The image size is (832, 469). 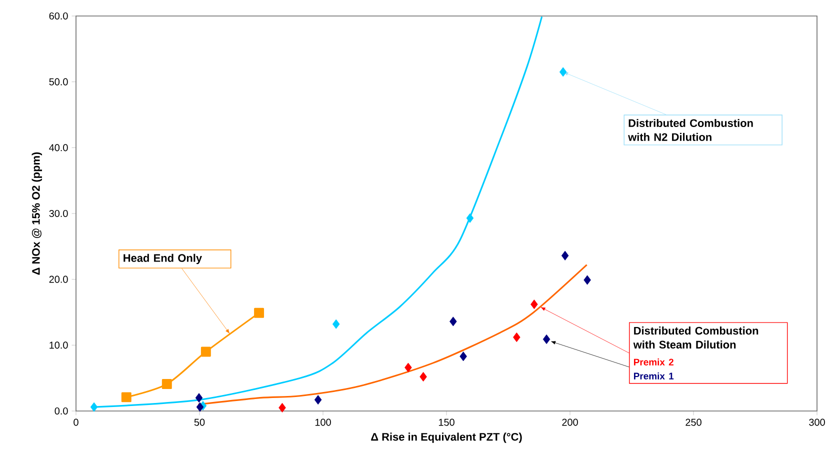 What do you see at coordinates (58, 148) in the screenshot?
I see `y-tick-label: 40.0` at bounding box center [58, 148].